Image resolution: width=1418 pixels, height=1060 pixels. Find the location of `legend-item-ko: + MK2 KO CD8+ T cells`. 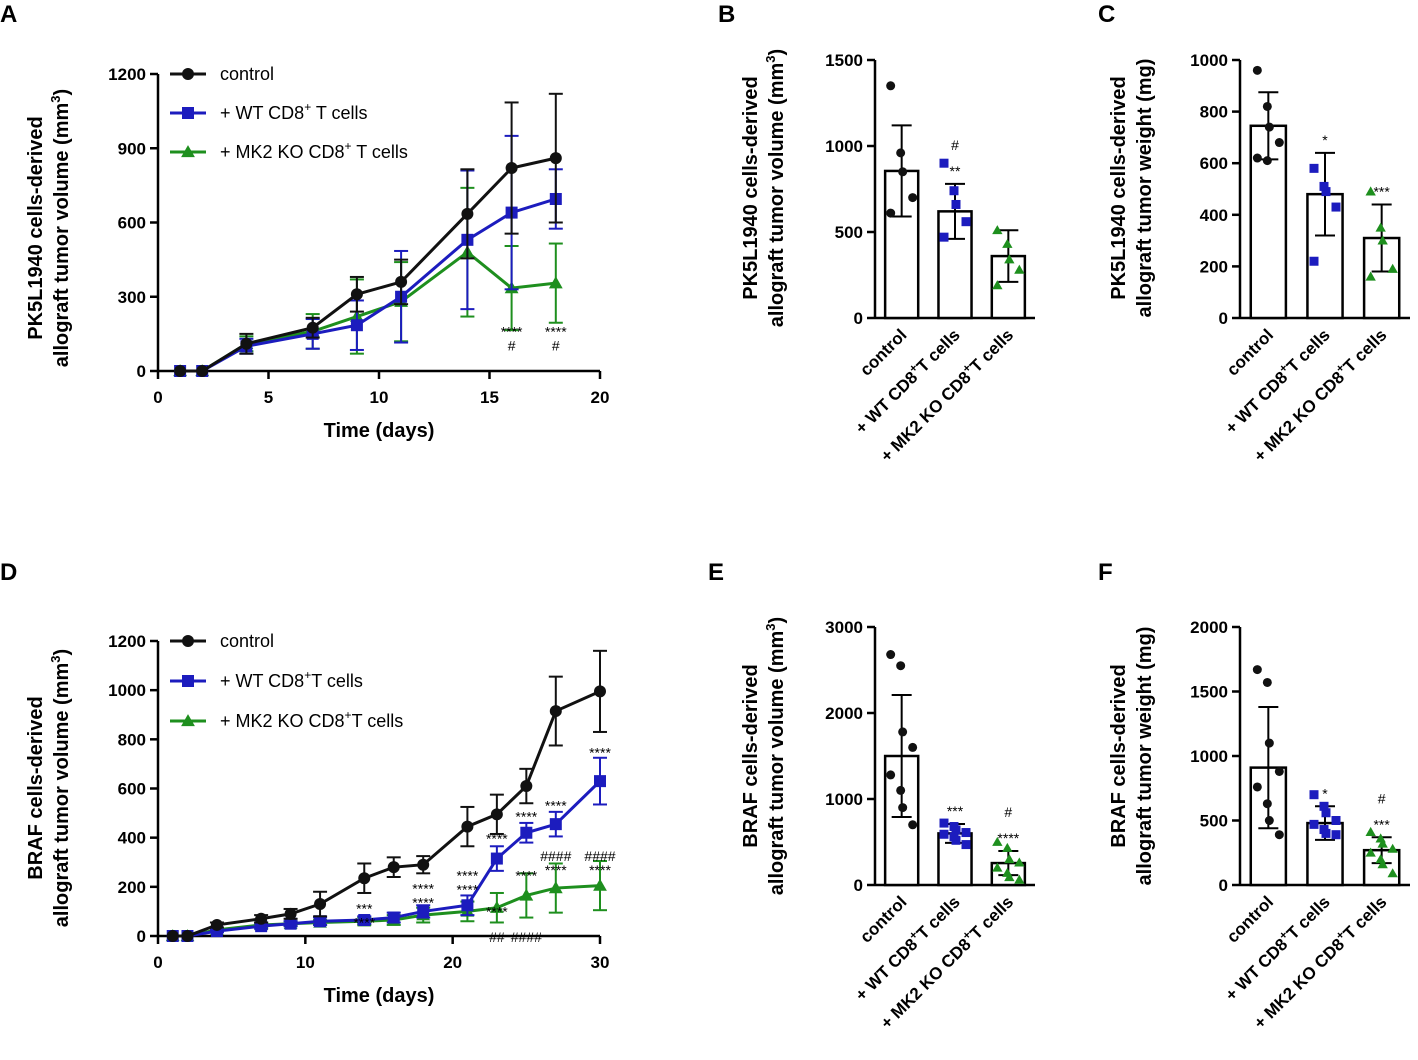

legend-item-ko: + MK2 KO CD8+ T cells is located at coordinates (289, 150).